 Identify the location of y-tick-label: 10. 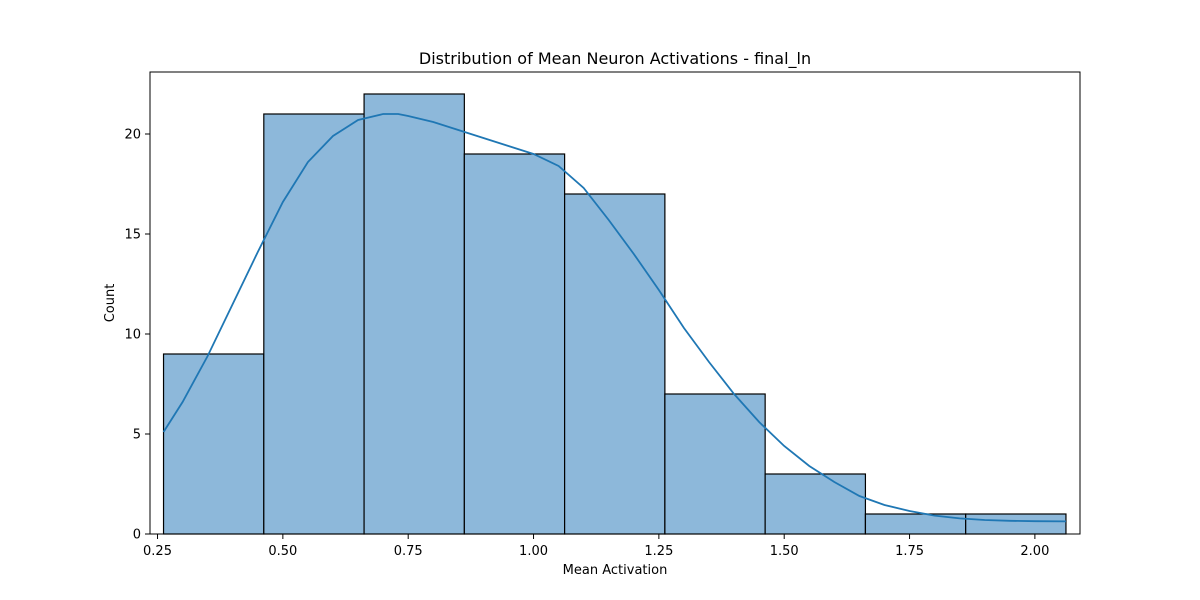
(132, 335).